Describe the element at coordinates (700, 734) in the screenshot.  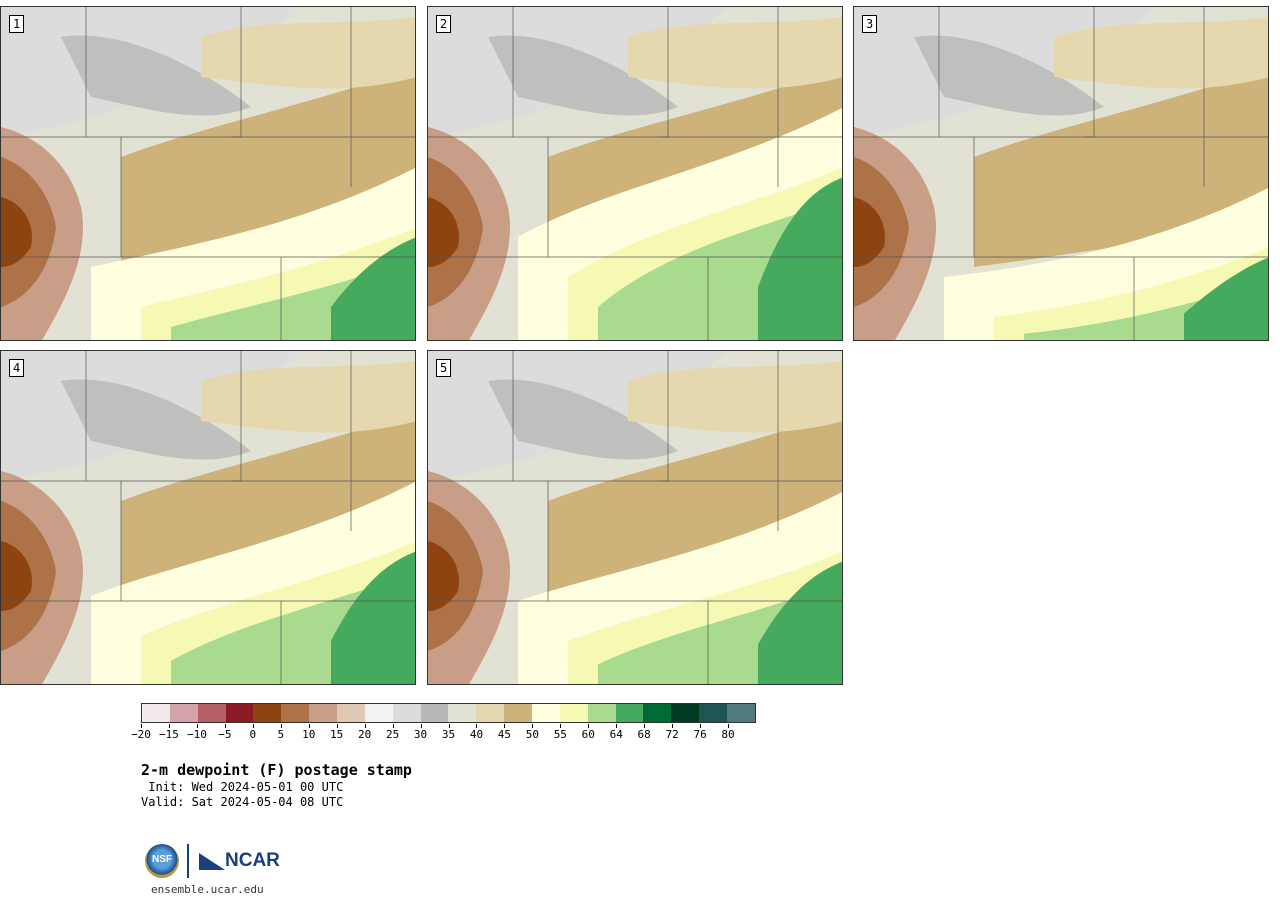
I see `colorbar-tick-label: 76` at that location.